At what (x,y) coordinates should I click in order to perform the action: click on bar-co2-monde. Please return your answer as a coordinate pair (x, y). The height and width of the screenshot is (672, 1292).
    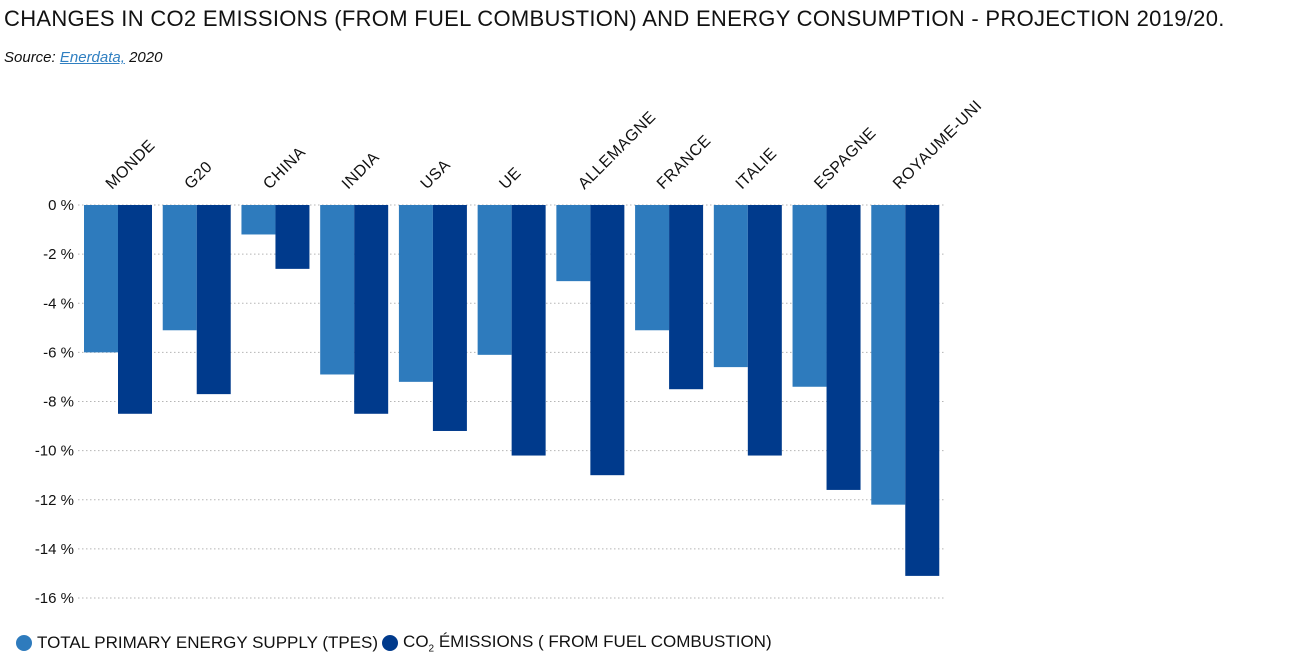
    Looking at the image, I should click on (135, 309).